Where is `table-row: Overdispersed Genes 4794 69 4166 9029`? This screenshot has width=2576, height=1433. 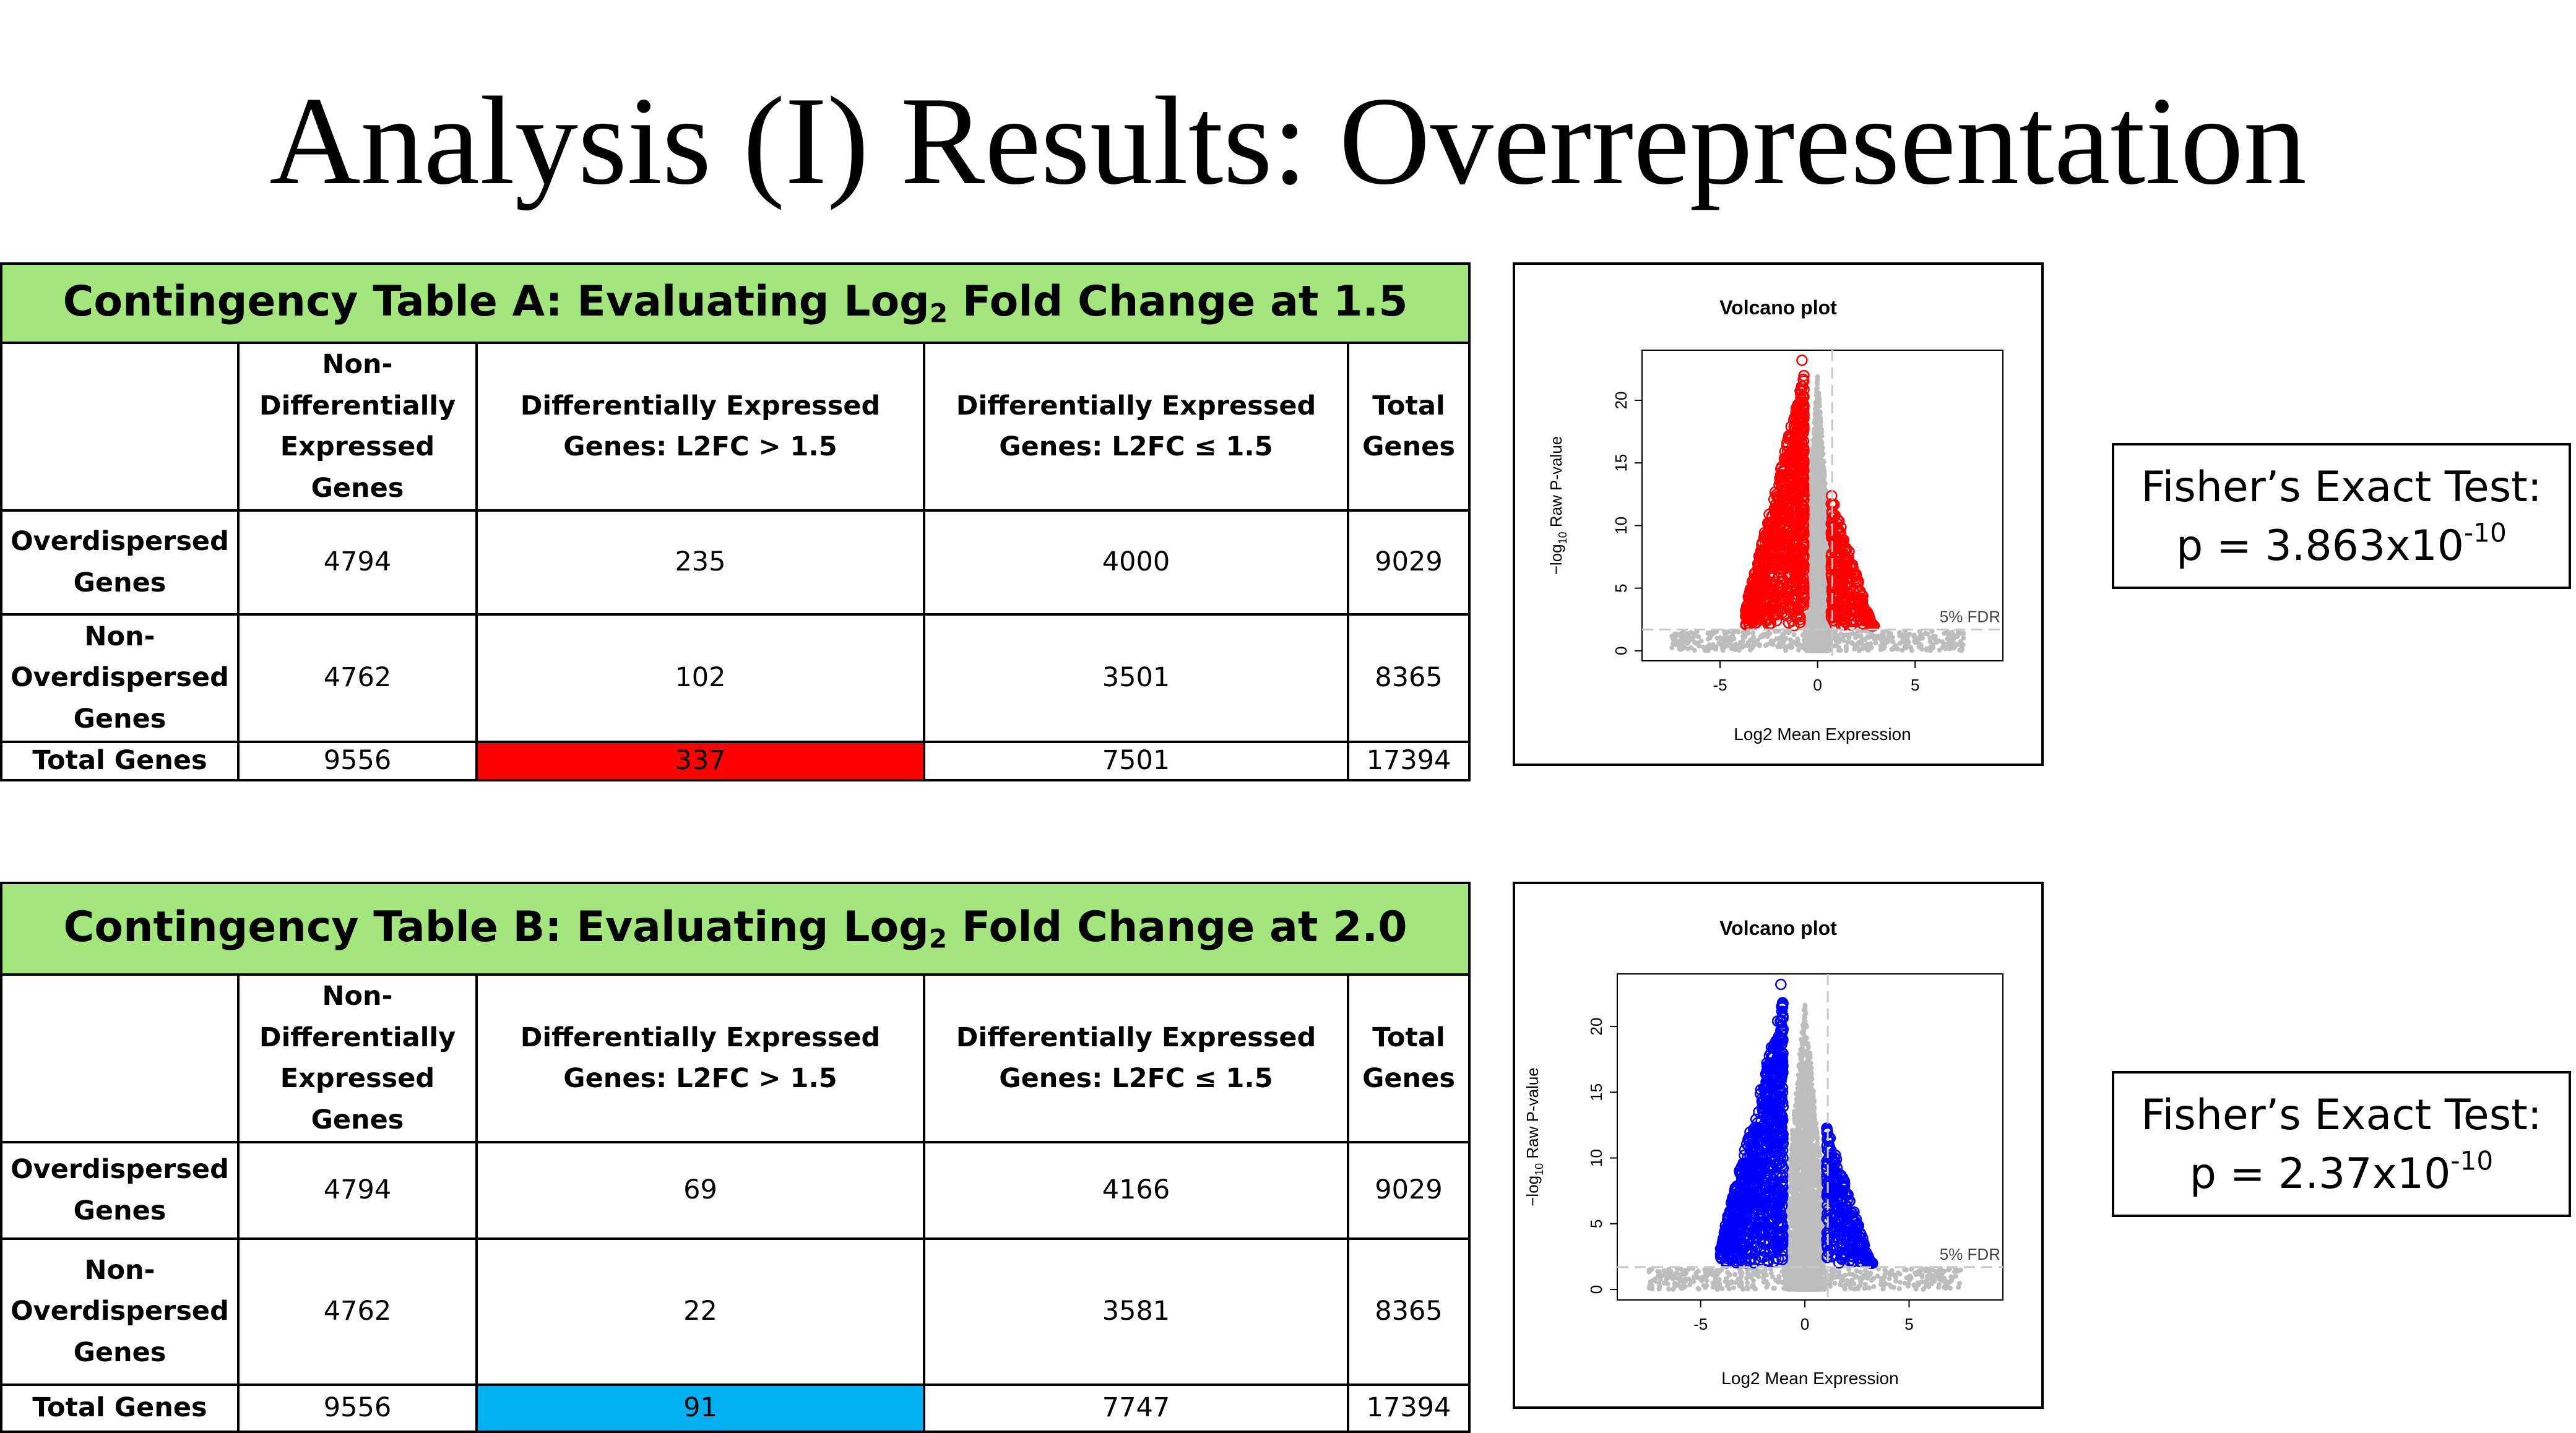
table-row: Overdispersed Genes 4794 69 4166 9029 is located at coordinates (735, 1190).